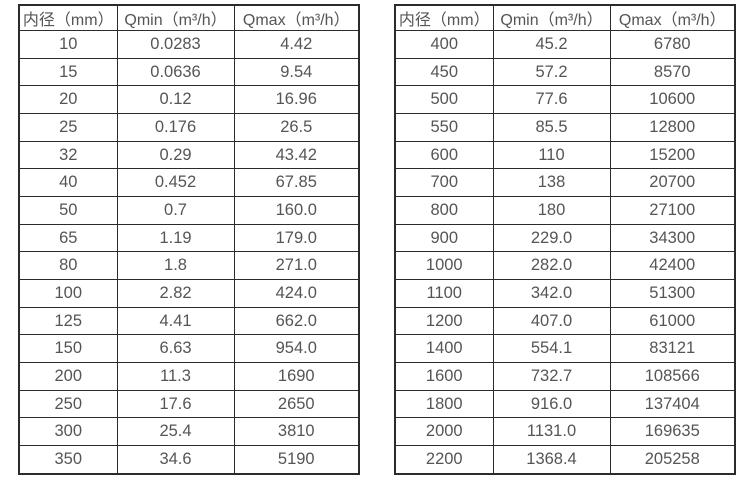 This screenshot has width=750, height=483. I want to click on table-row: 50 0.7 160.0, so click(189, 210).